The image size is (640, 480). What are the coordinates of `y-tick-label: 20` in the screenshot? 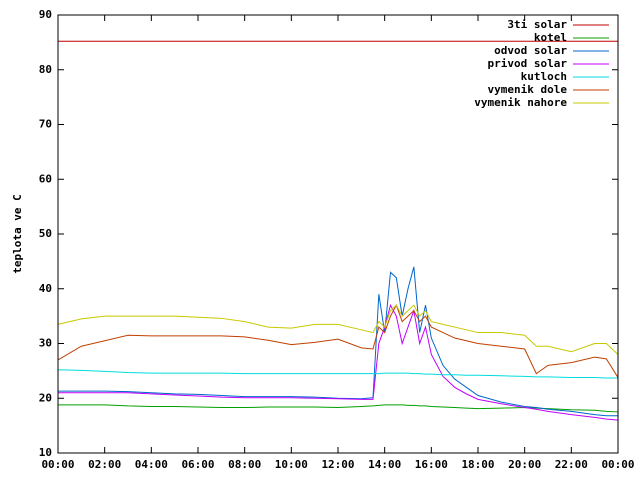 It's located at (45, 397).